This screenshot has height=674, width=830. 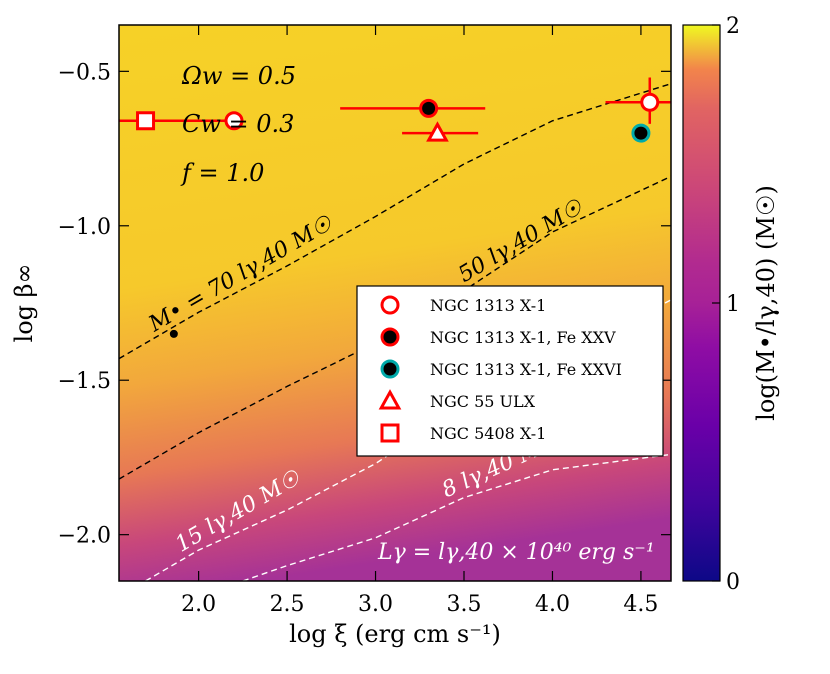 I want to click on param-f: f = 1.0, so click(x=222, y=173).